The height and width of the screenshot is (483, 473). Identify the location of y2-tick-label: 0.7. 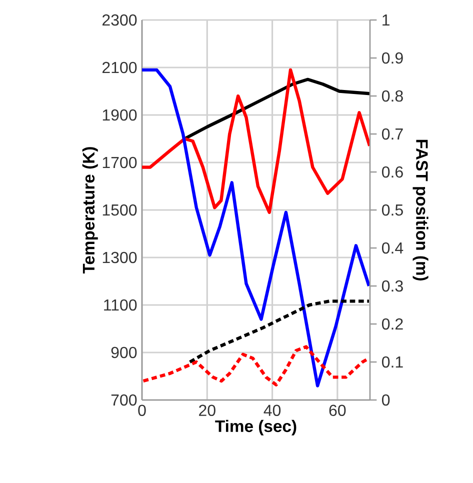
(392, 134).